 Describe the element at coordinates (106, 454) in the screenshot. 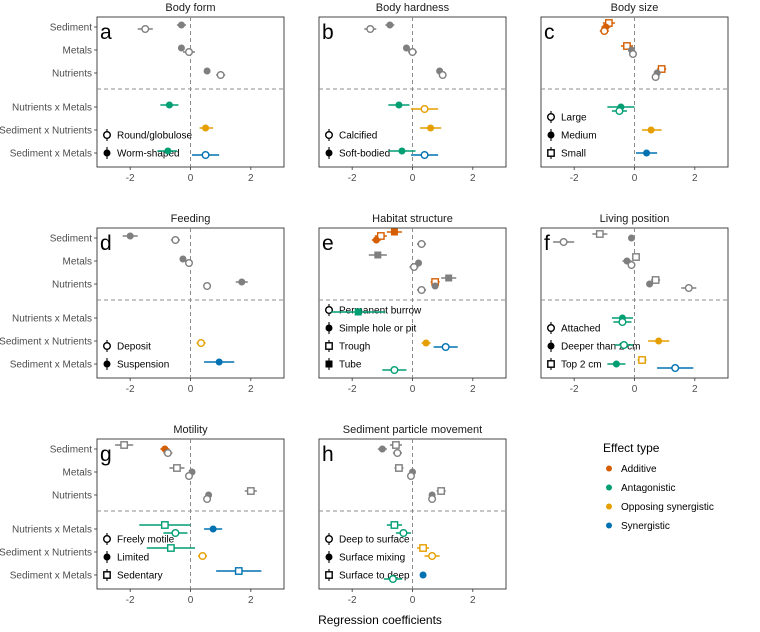

I see `panel-letter-g: g` at that location.